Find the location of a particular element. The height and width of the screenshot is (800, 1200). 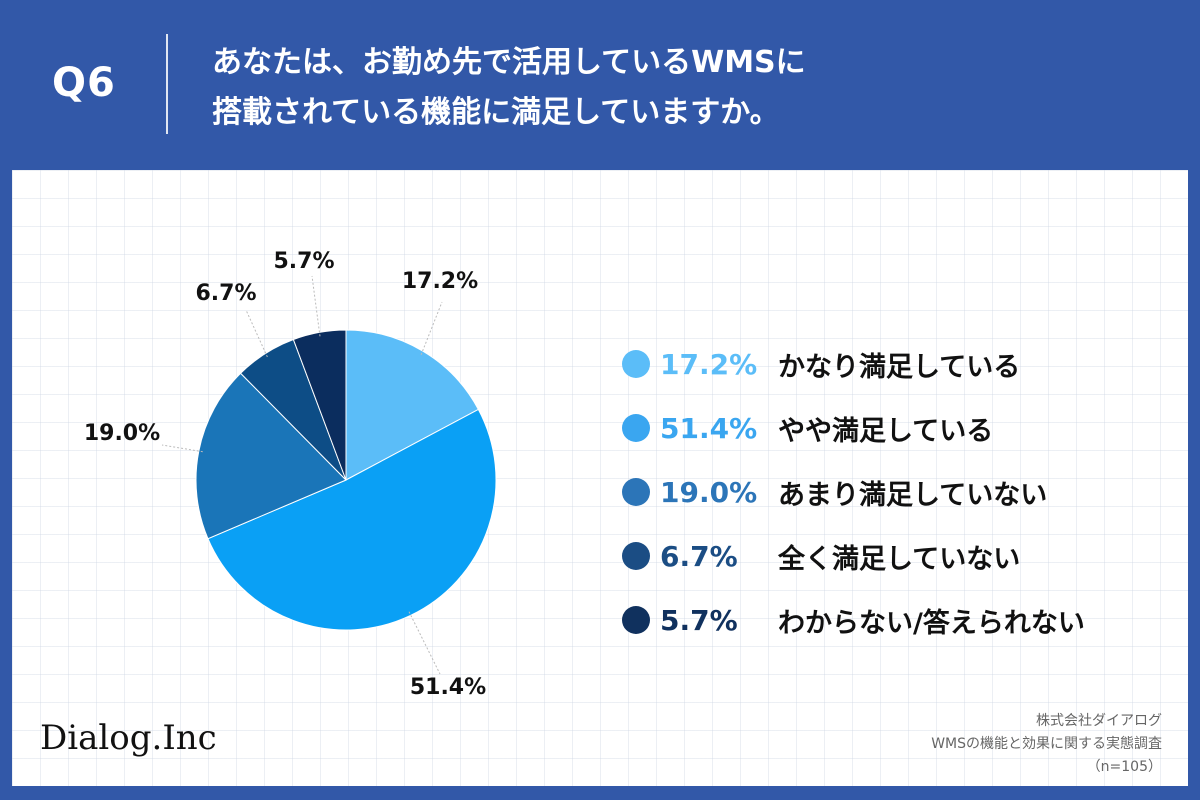

legend-item: 17.2% かなり満足している is located at coordinates (892, 364).